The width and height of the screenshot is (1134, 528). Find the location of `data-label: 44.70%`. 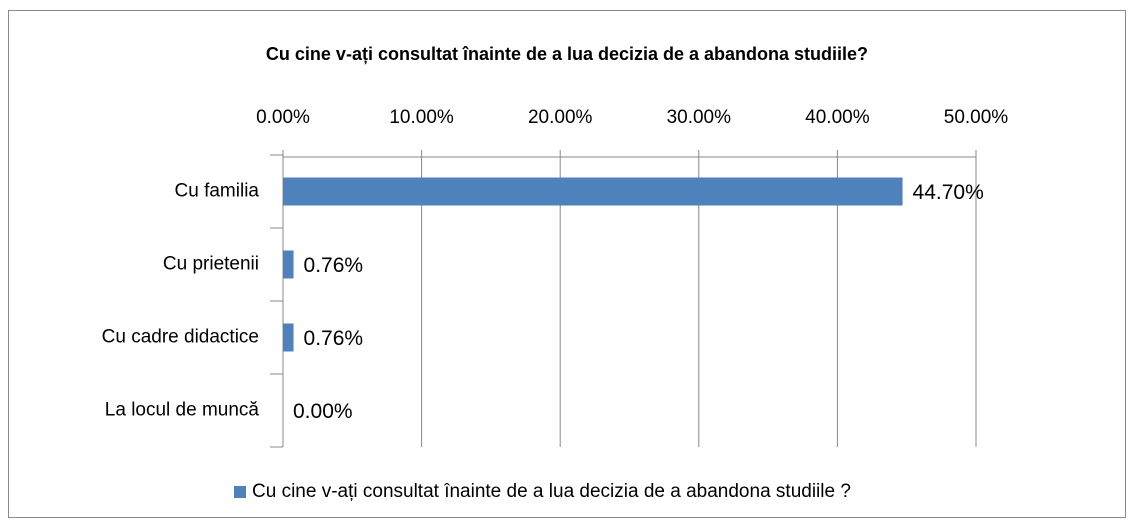

data-label: 44.70% is located at coordinates (948, 192).